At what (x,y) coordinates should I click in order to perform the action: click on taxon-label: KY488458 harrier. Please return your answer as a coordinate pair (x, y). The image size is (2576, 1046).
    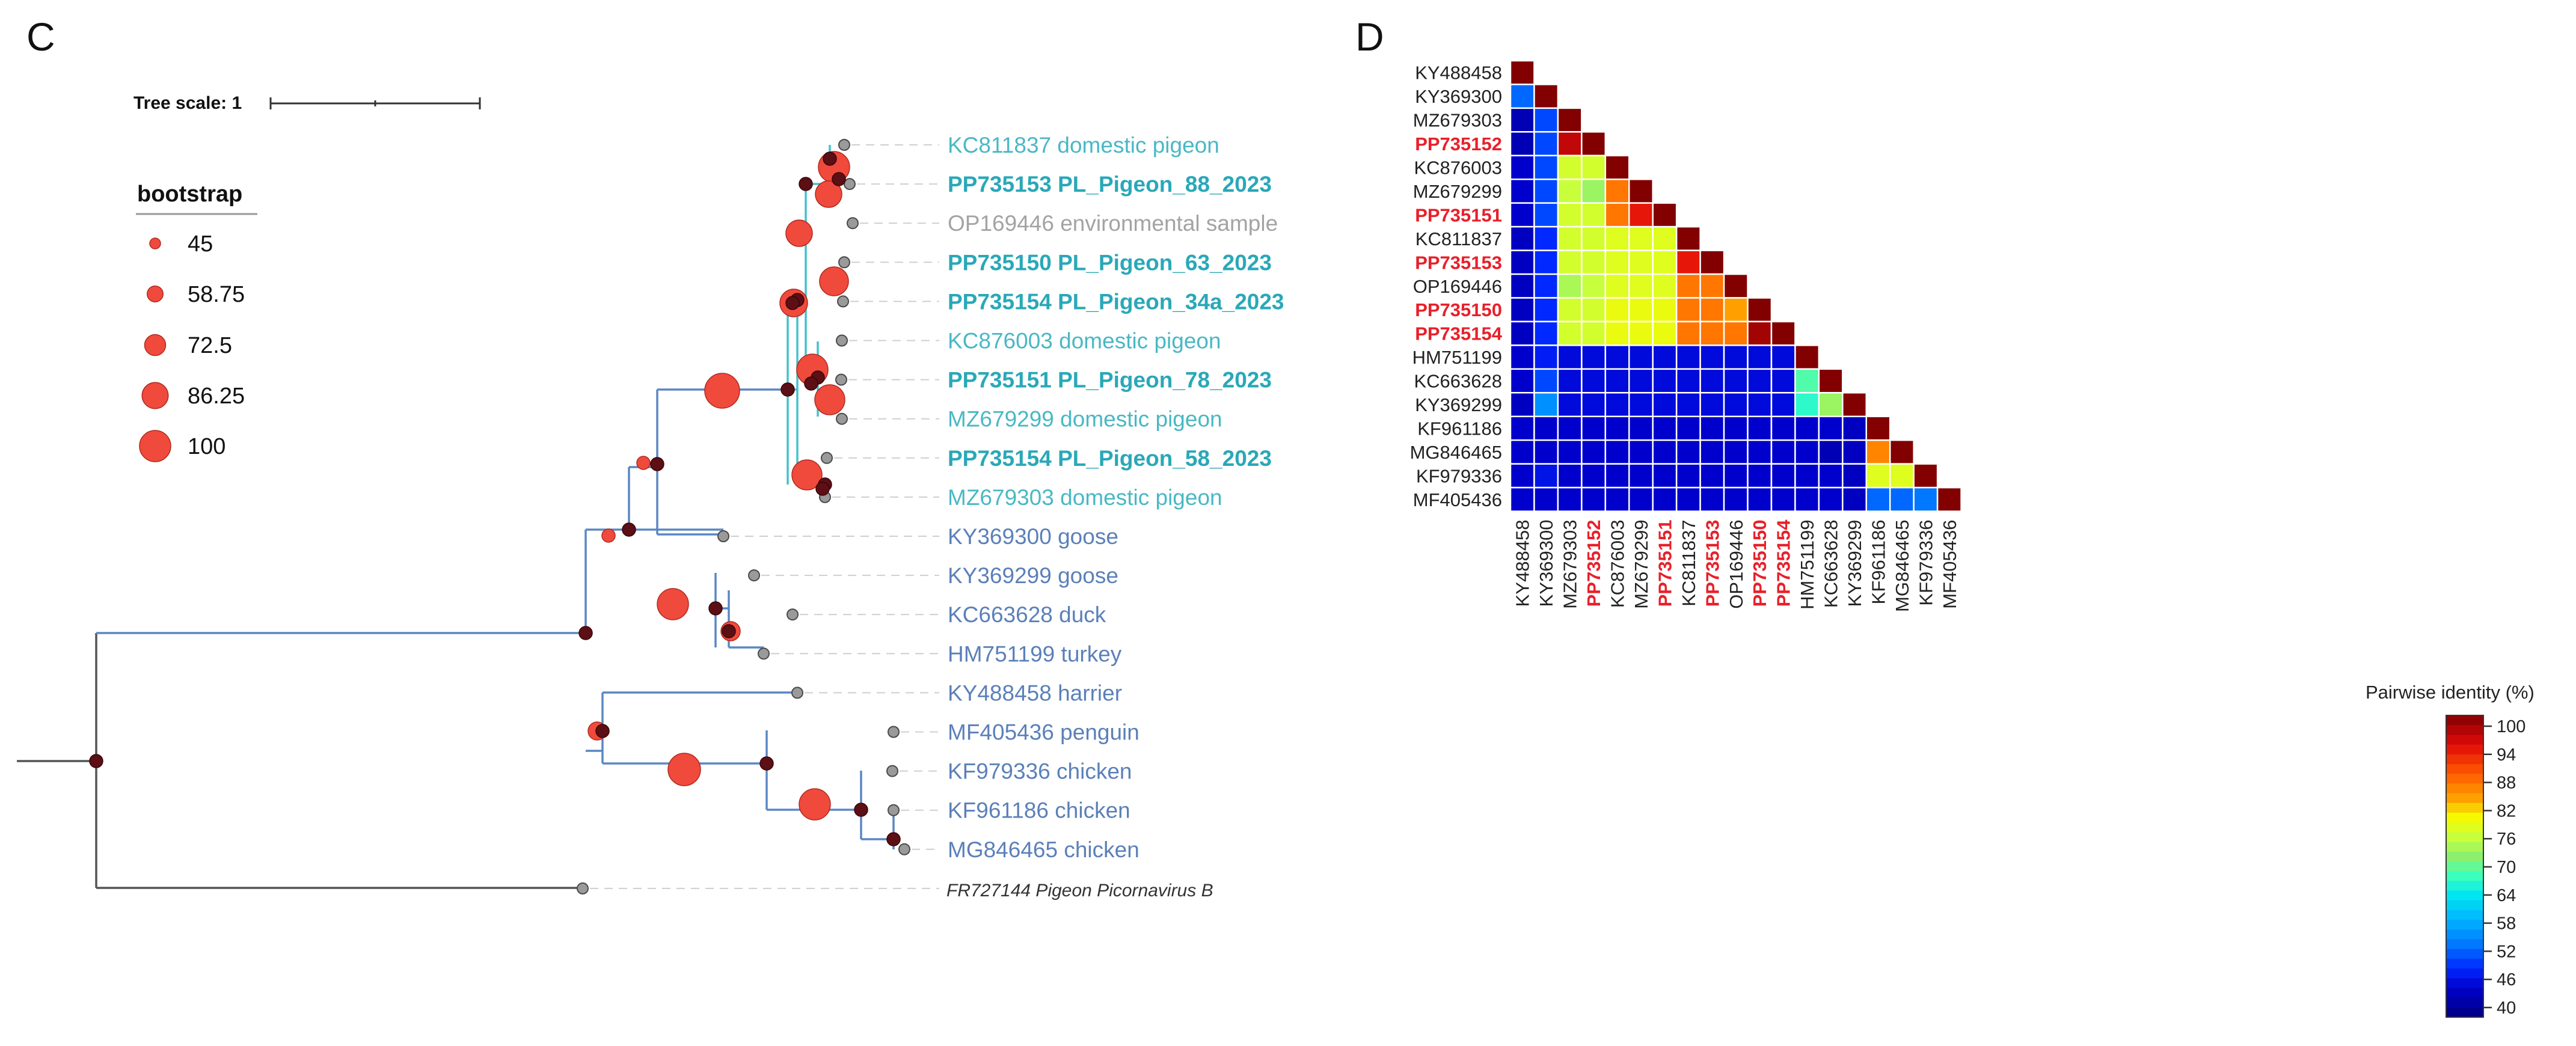
    Looking at the image, I should click on (1035, 693).